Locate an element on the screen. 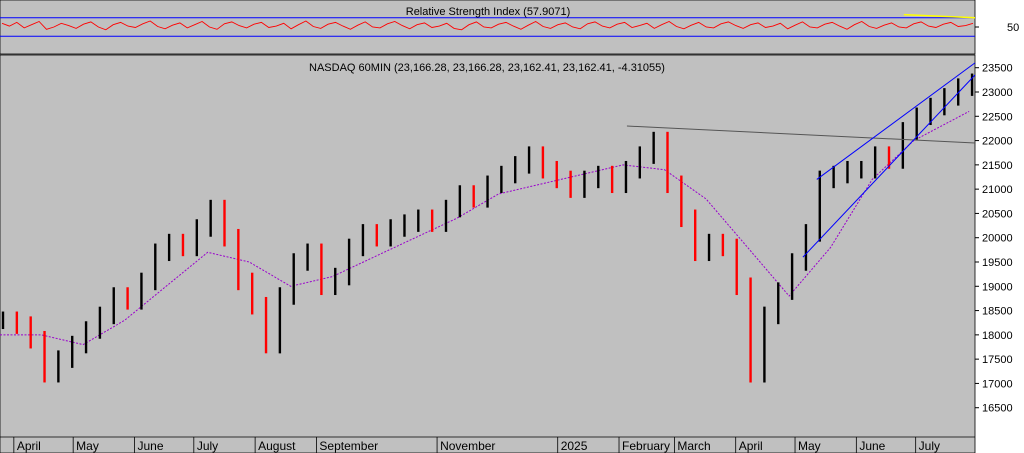 The height and width of the screenshot is (453, 1024). rsi-title: Relative Strength Index (57.9071) is located at coordinates (488, 12).